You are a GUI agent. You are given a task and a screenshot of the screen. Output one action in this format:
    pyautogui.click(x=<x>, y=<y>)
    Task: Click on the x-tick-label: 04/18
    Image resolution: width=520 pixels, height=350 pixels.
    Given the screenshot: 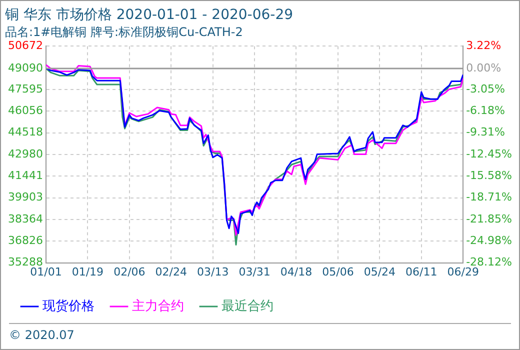 What is the action you would take?
    pyautogui.click(x=296, y=271)
    